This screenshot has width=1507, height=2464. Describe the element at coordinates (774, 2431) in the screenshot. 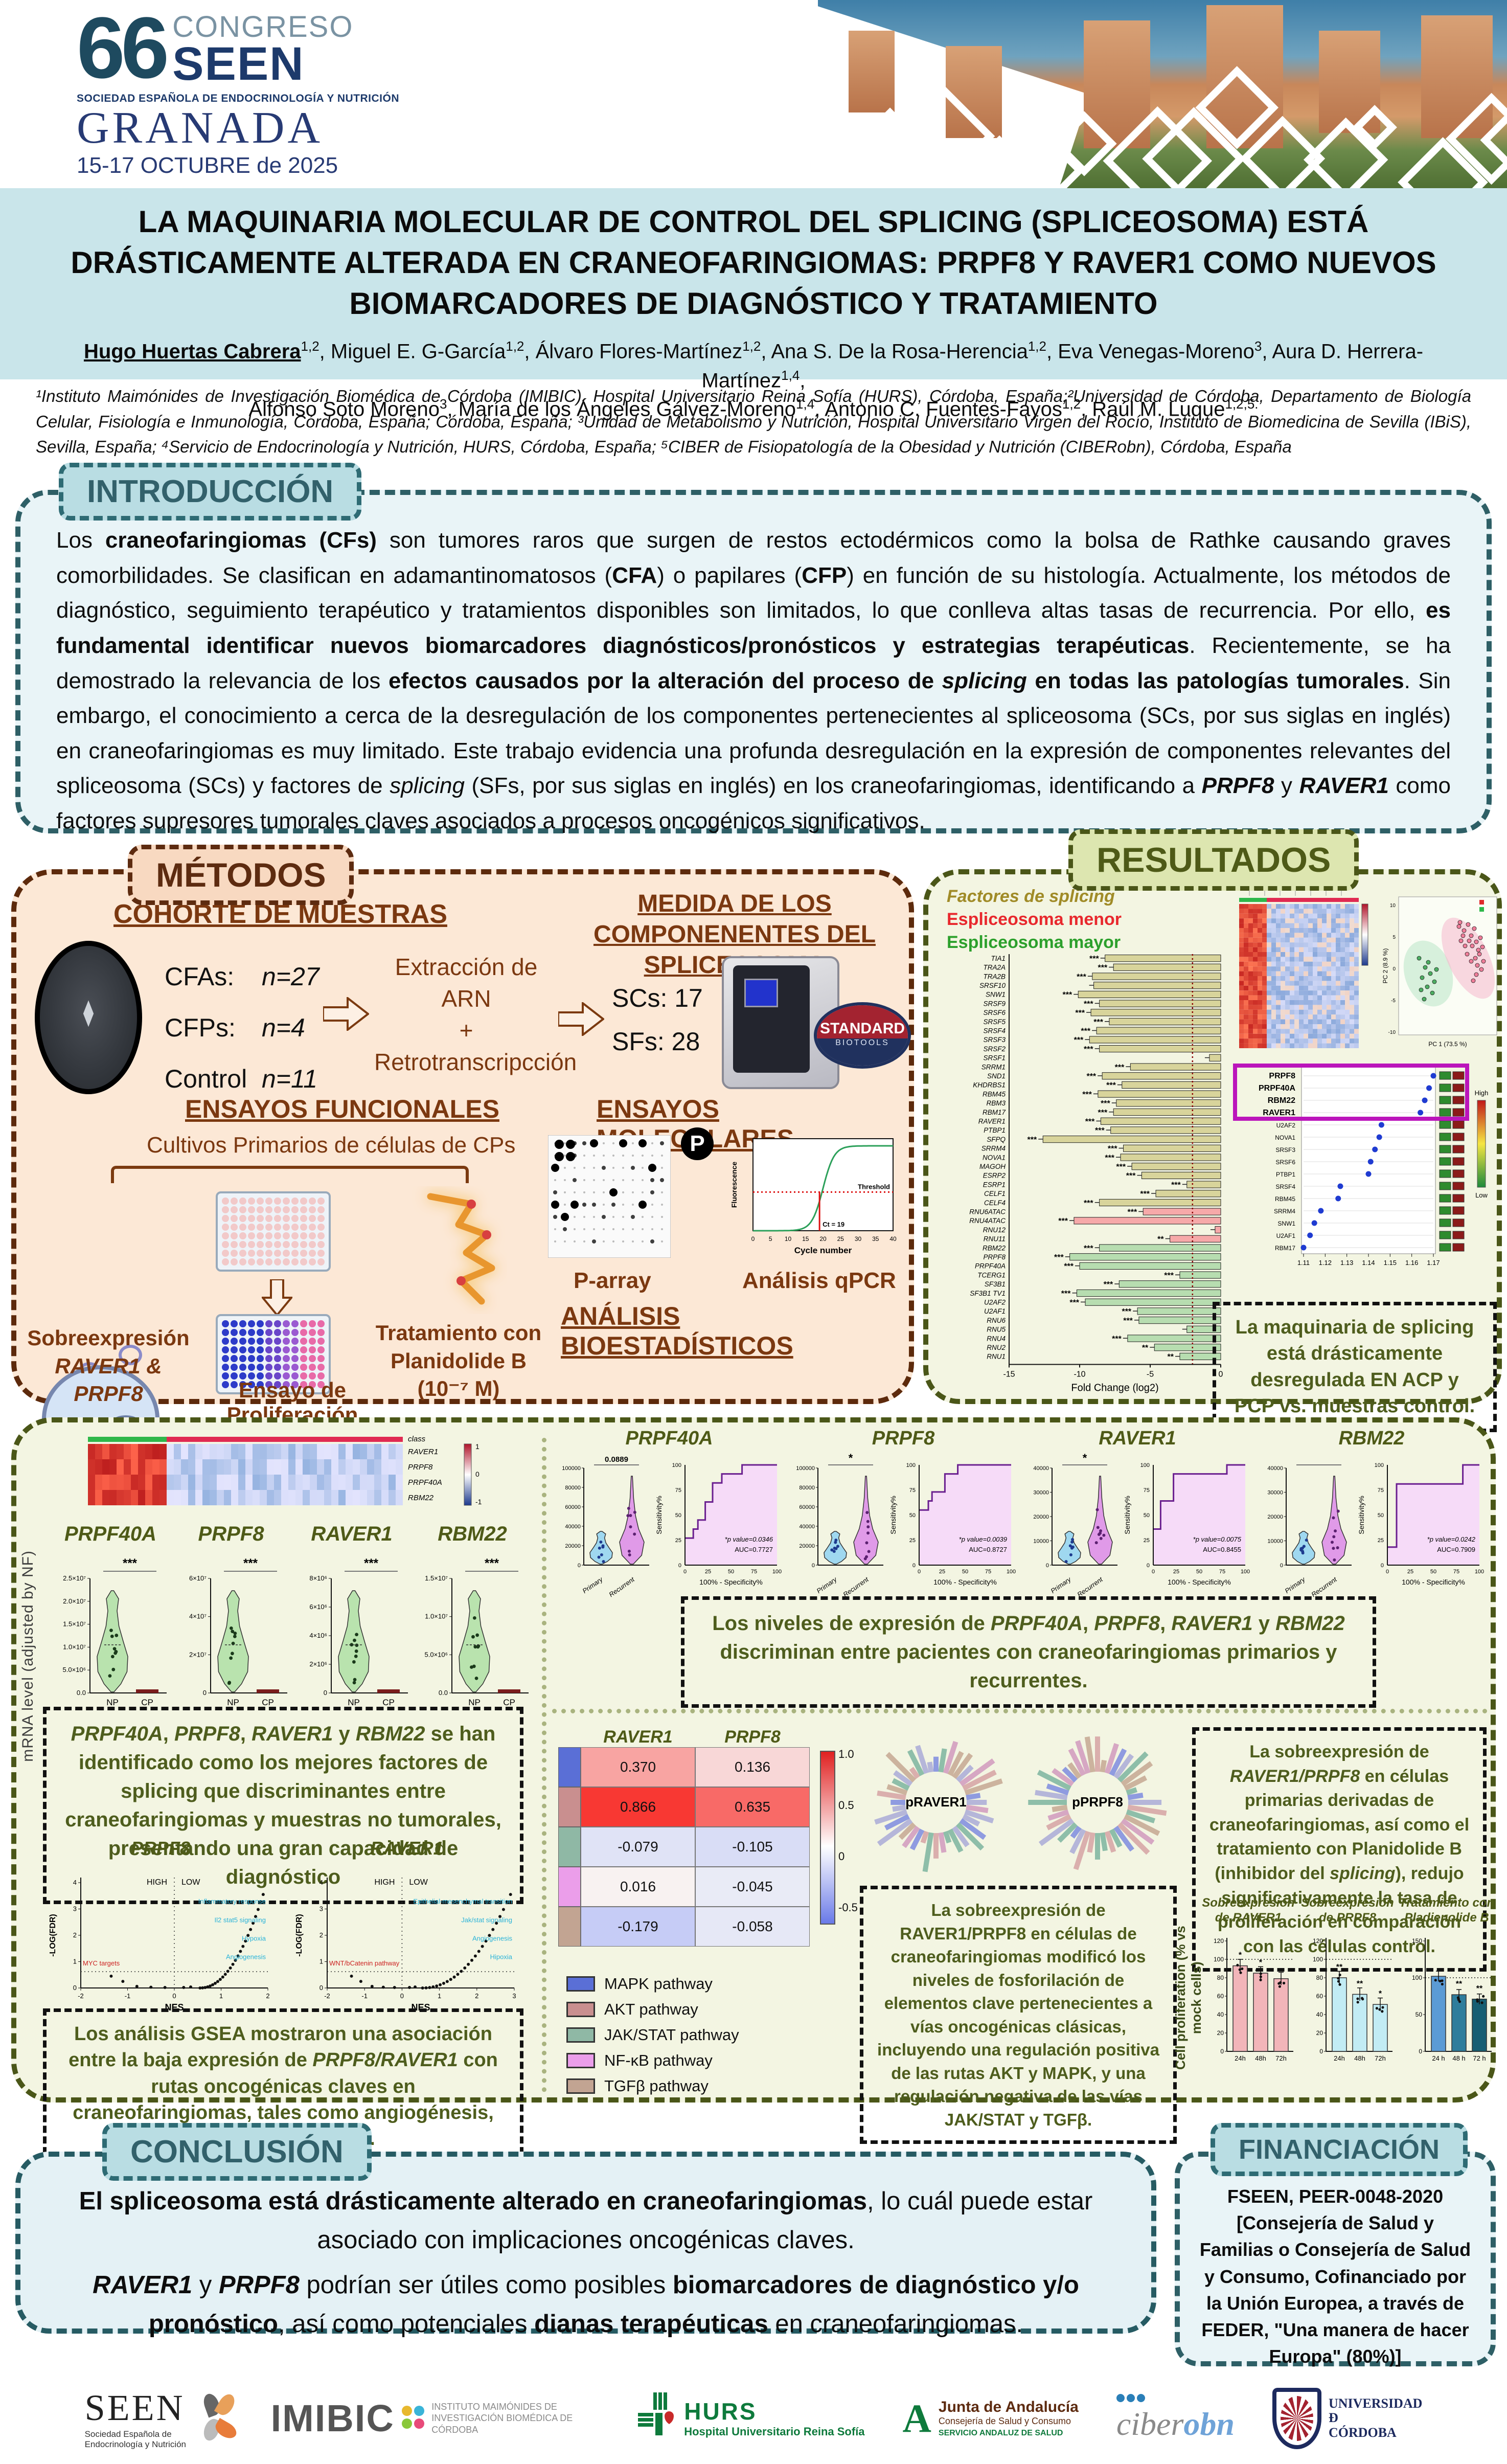

I see `hurs-sub: Hospital Universitario Reina Sofía` at that location.